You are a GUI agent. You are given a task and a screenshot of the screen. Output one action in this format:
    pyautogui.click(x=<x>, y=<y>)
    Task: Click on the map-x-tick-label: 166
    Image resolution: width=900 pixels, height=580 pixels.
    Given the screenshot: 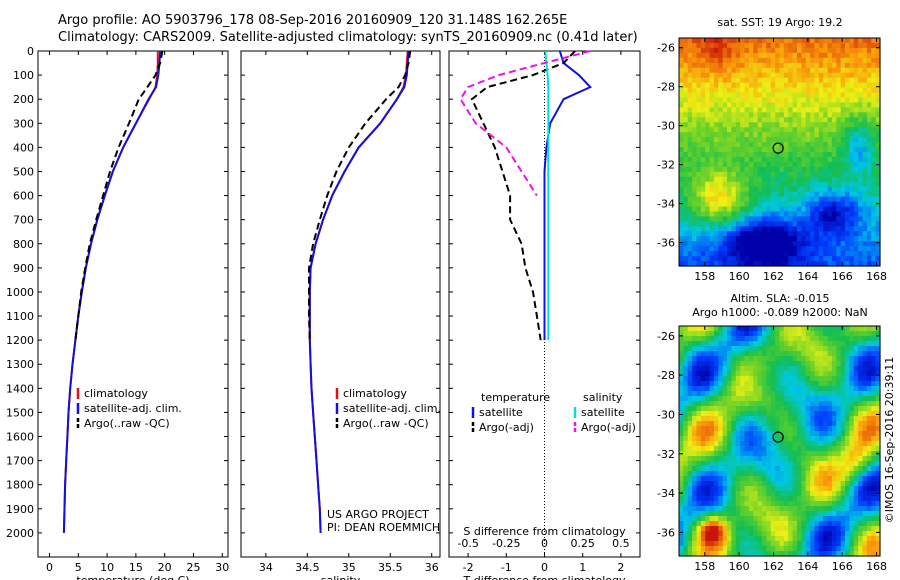 What is the action you would take?
    pyautogui.click(x=842, y=566)
    